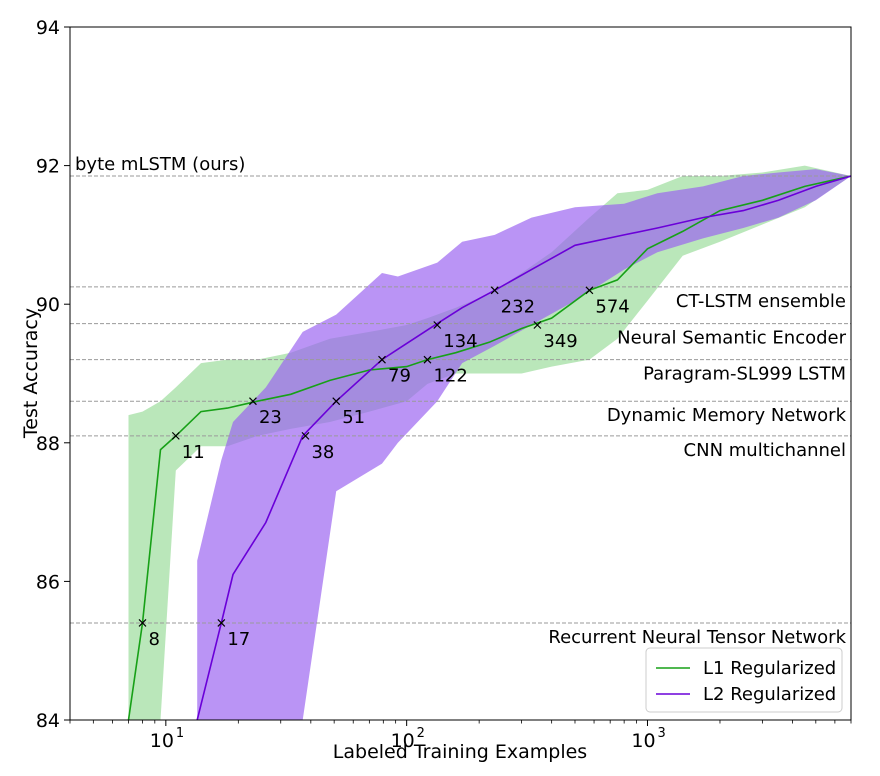 This screenshot has width=880, height=776. I want to click on y-axis-label: Test Accuracy, so click(31, 373).